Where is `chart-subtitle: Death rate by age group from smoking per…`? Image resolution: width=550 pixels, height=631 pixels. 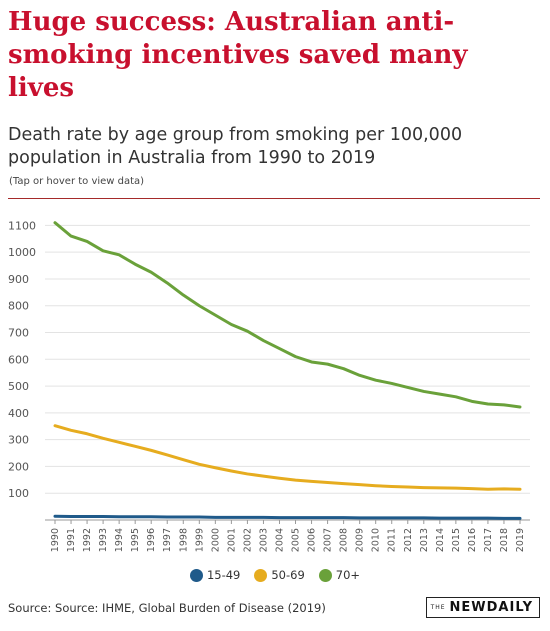
chart-subtitle: Death rate by age group from smoking per… is located at coordinates (235, 146).